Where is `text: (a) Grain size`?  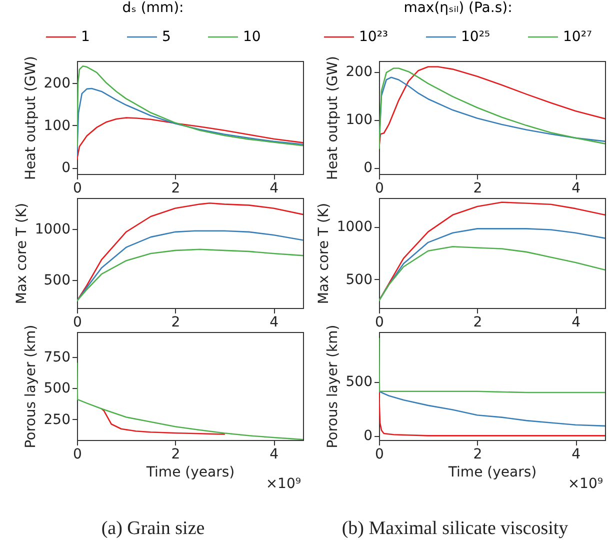
text: (a) Grain size is located at coordinates (153, 528).